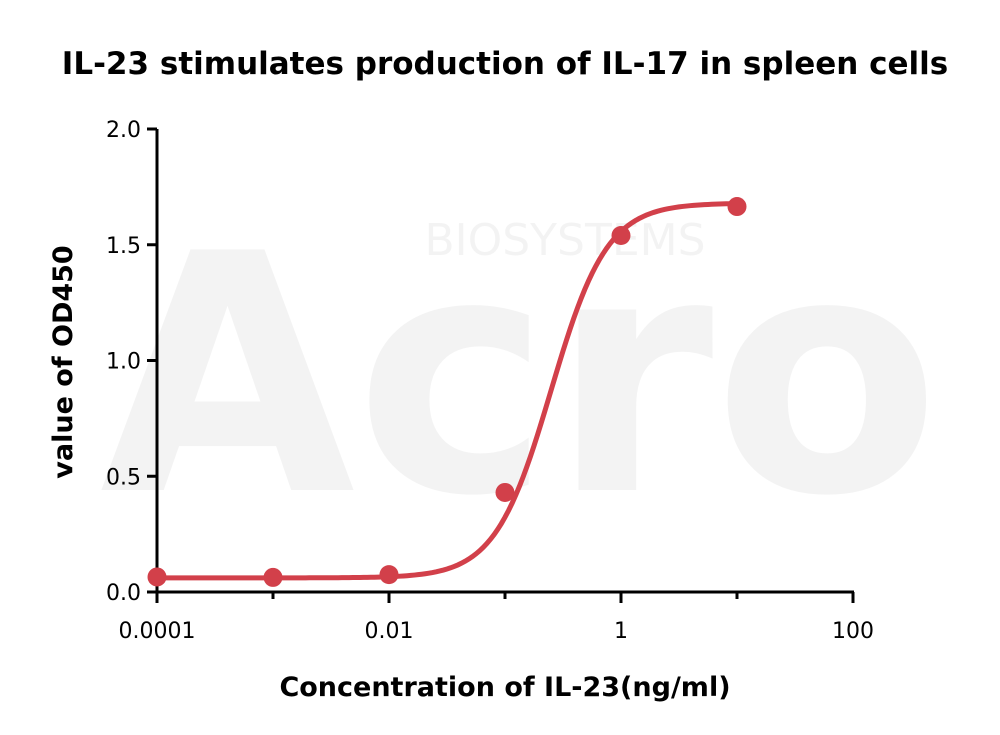  Describe the element at coordinates (123, 593) in the screenshot. I see `y-tick-label: 0.0` at that location.